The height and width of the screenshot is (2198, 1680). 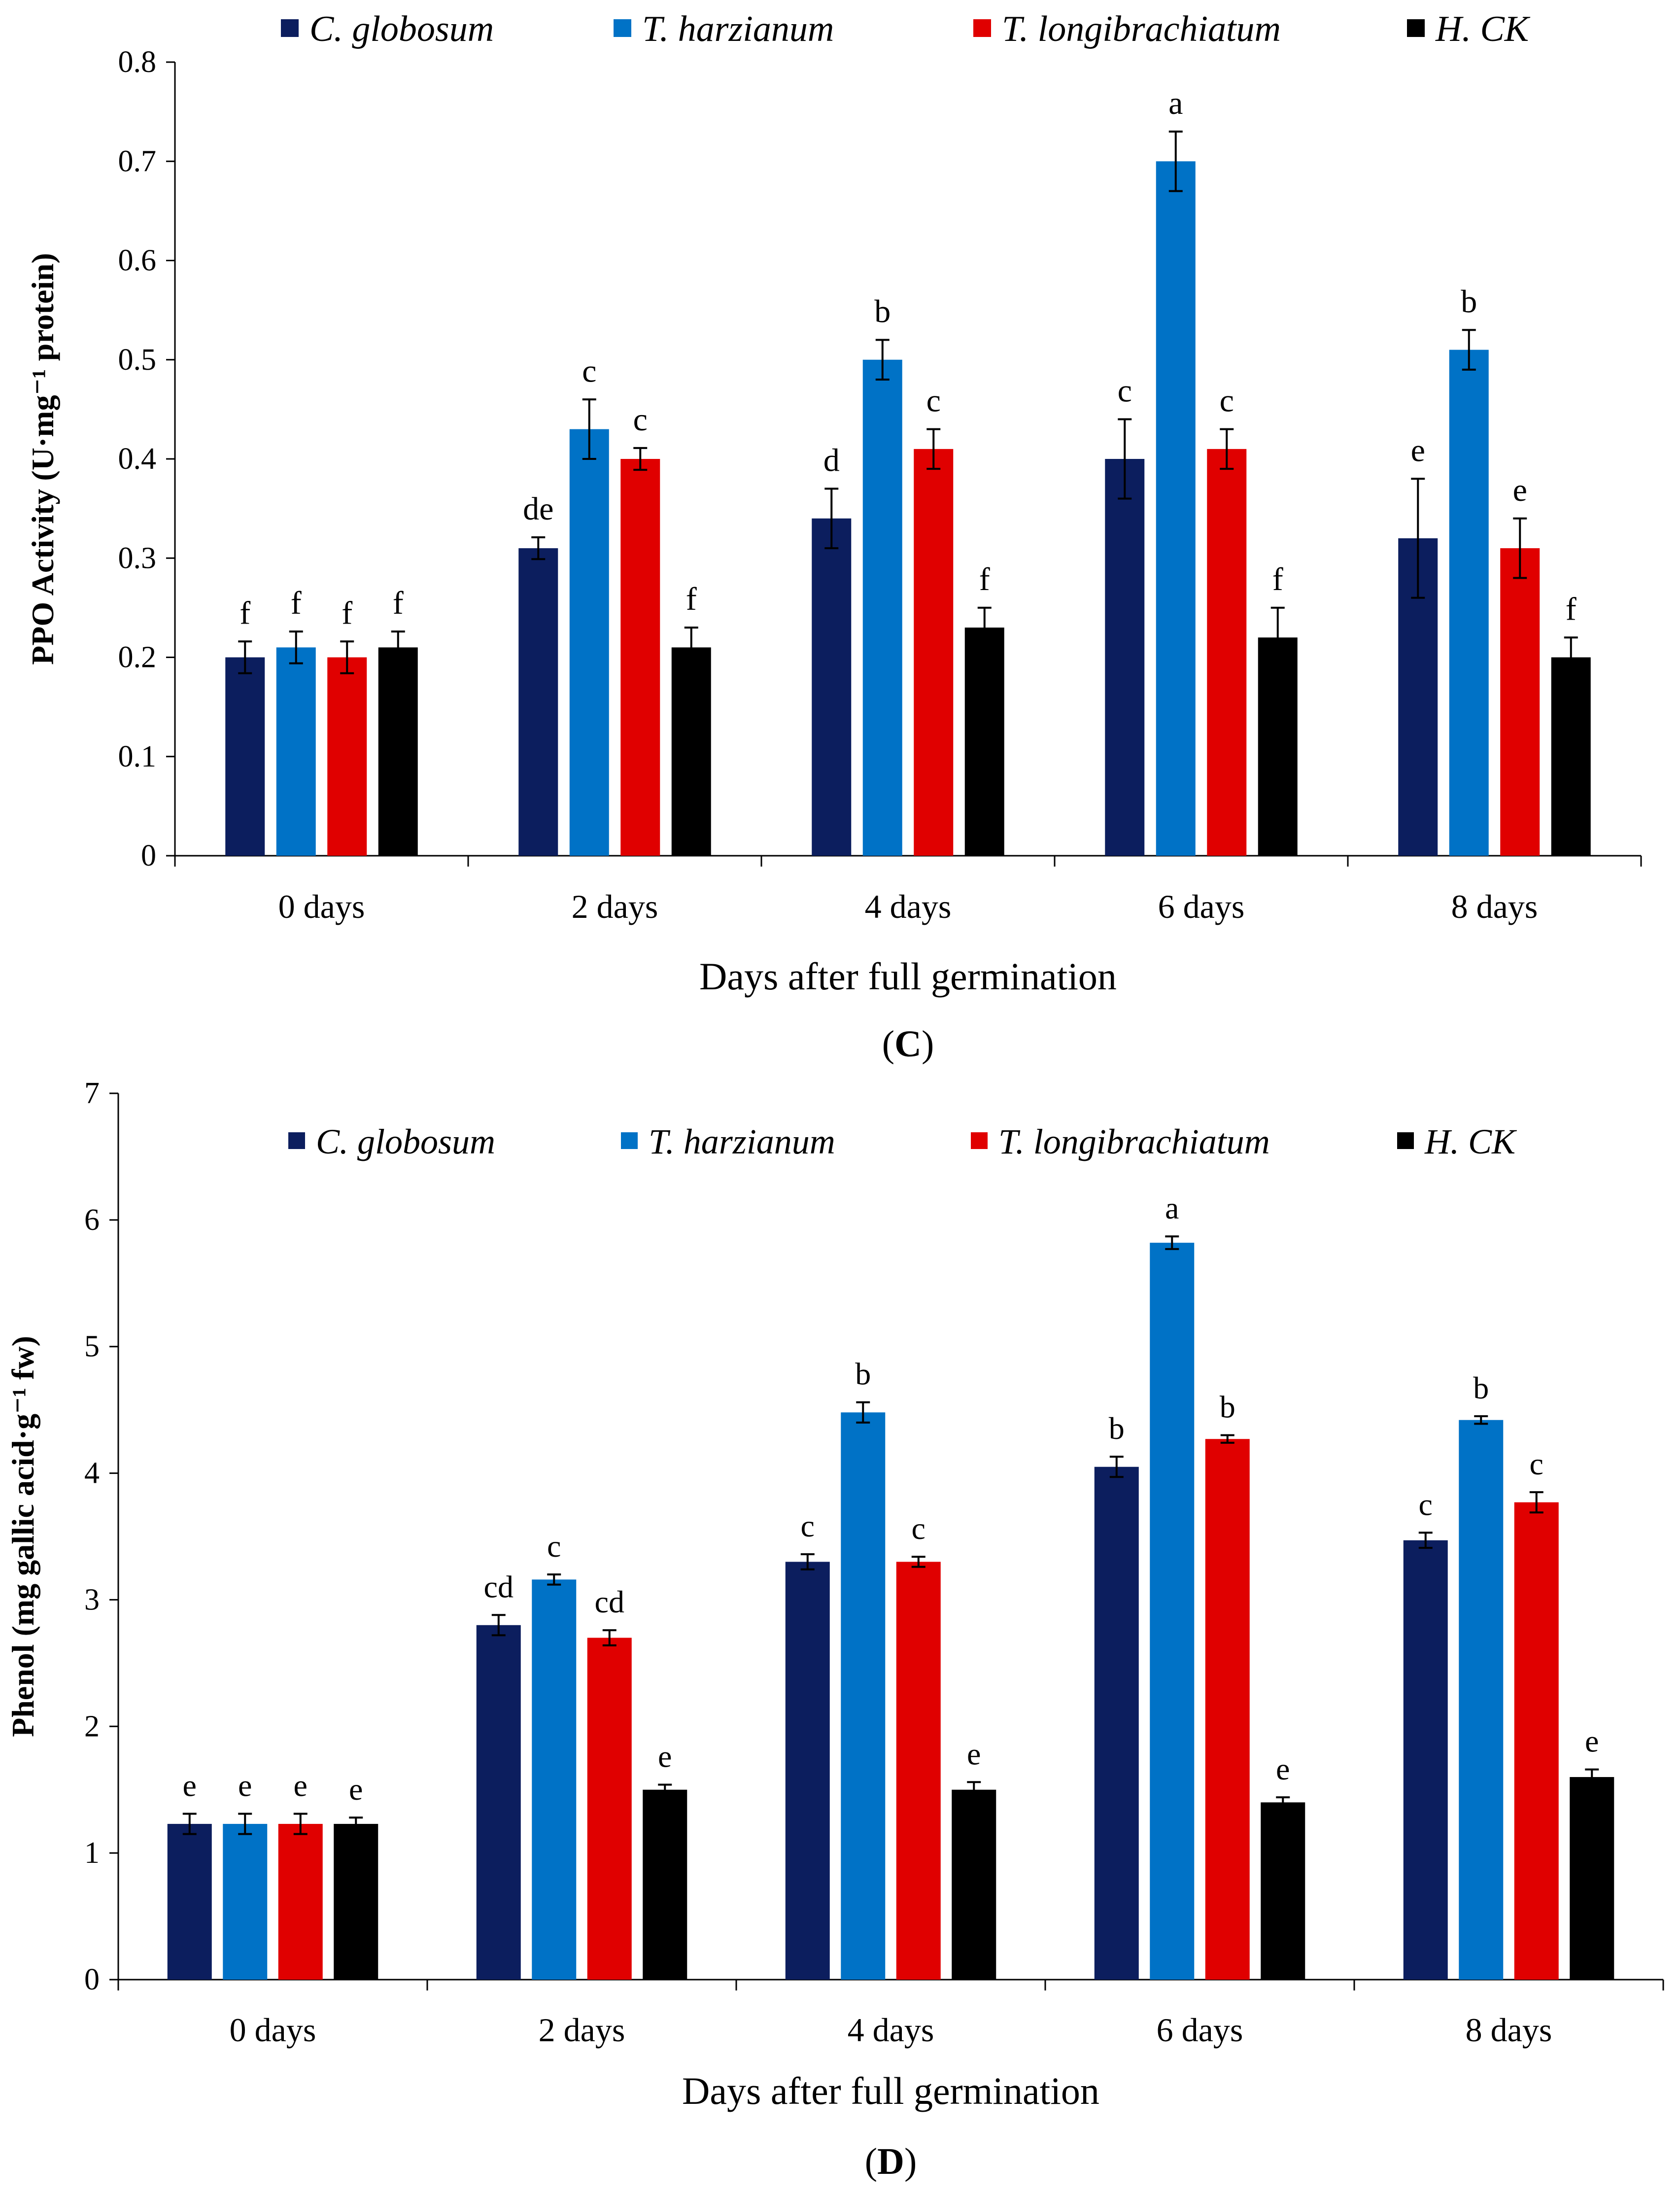 I want to click on significance-letter: de, so click(x=538, y=509).